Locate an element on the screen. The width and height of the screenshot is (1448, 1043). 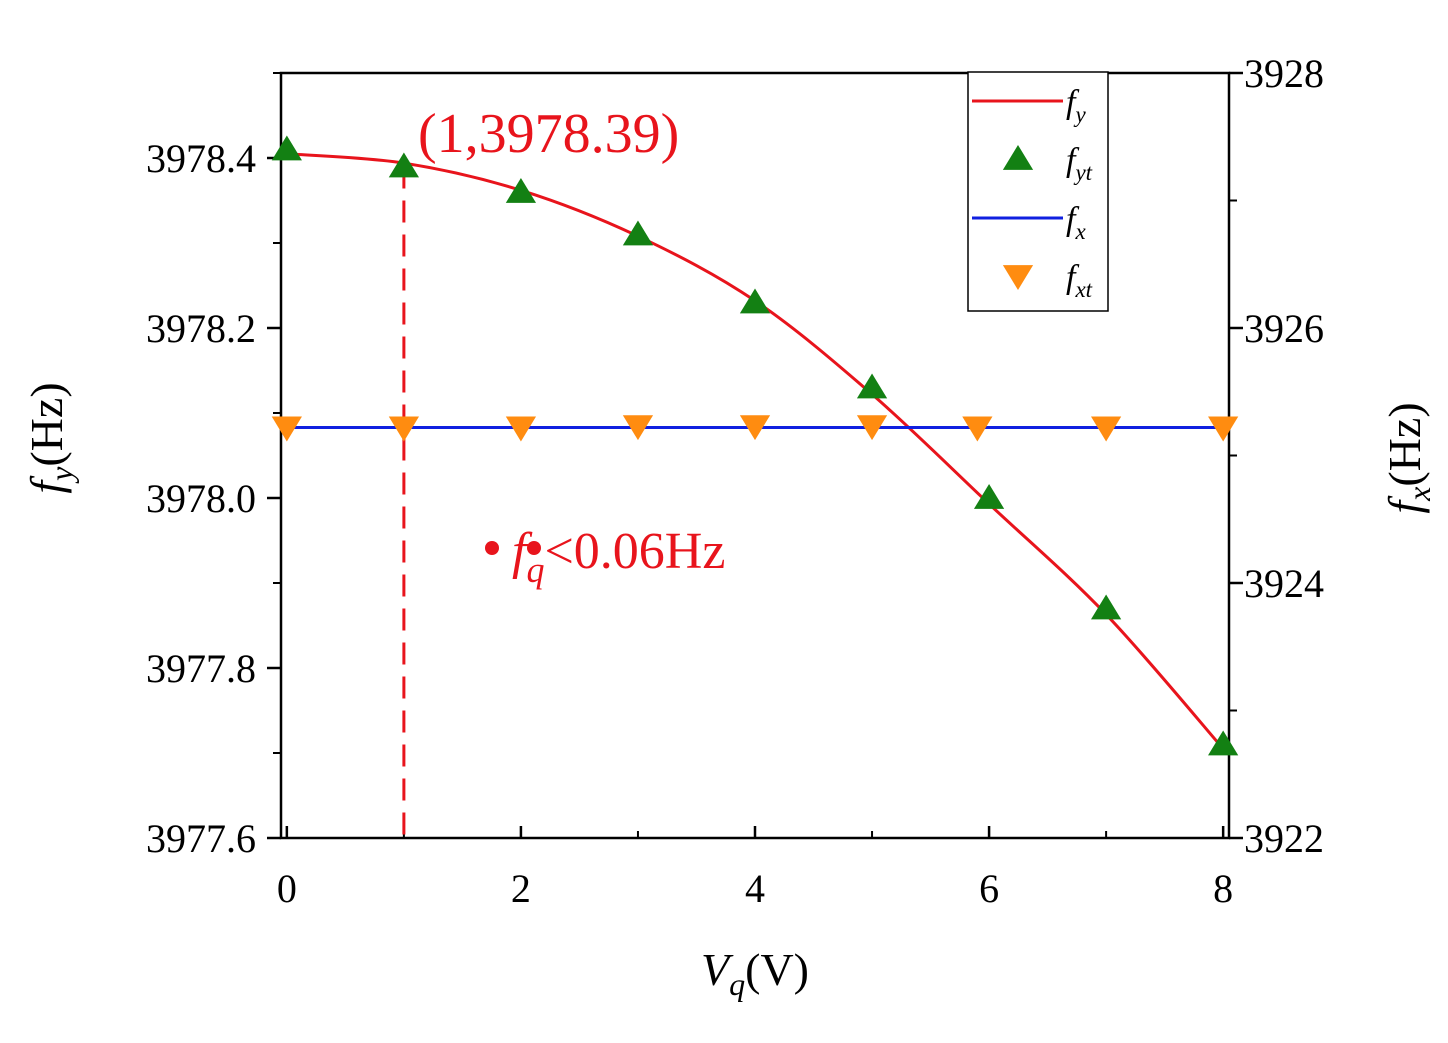
y-axis-title: fy(Hz) is located at coordinates (50, 437).